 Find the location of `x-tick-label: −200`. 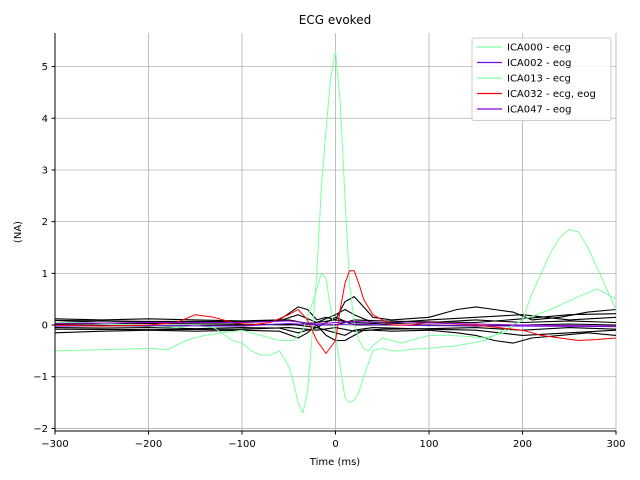

x-tick-label: −200 is located at coordinates (148, 444).